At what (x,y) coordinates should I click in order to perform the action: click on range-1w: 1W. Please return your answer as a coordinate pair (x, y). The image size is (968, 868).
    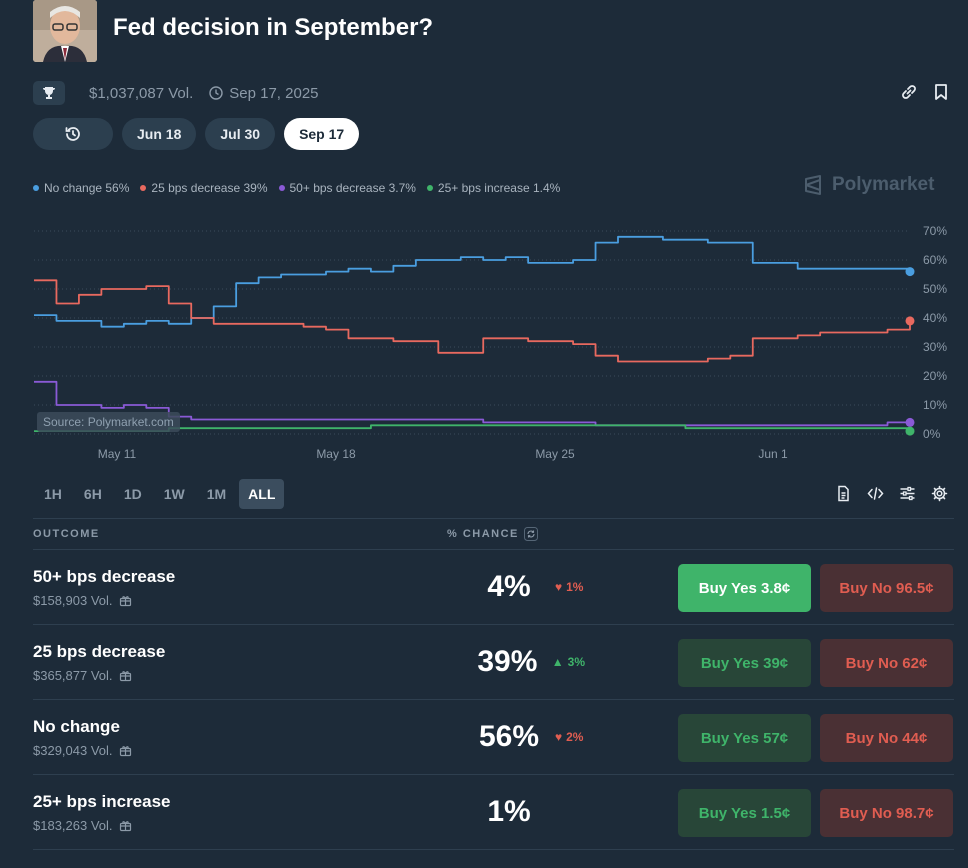
    Looking at the image, I should click on (174, 494).